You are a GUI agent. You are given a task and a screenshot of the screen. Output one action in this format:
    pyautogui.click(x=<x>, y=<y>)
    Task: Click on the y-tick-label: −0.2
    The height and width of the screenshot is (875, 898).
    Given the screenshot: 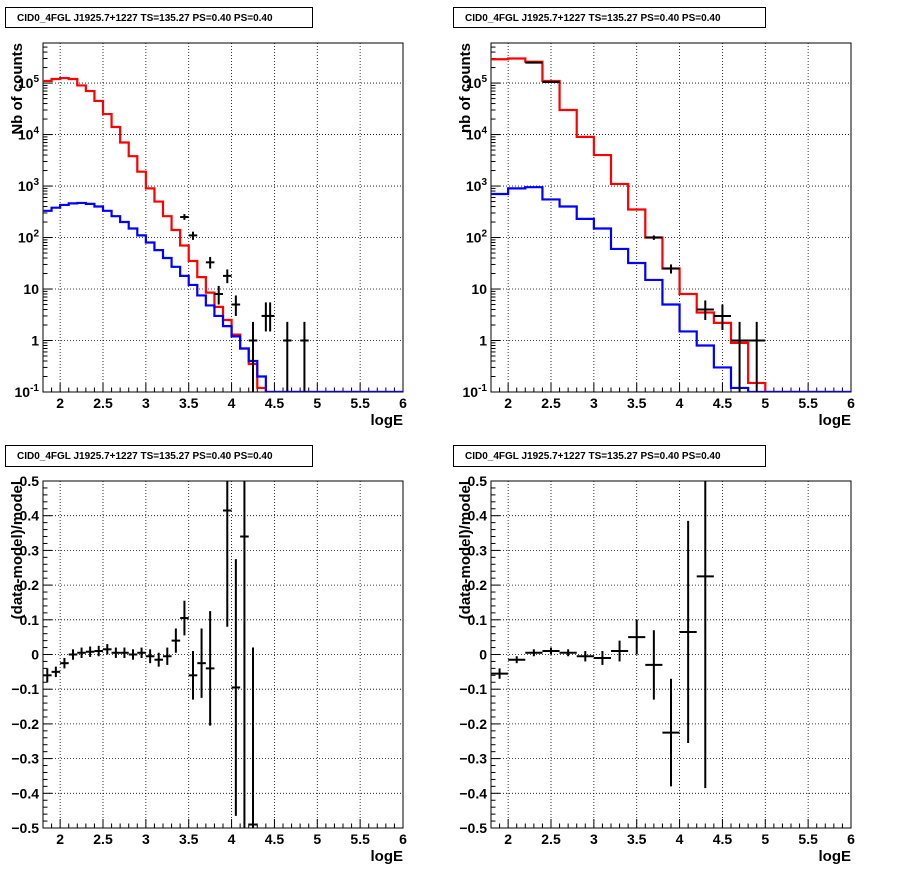 What is the action you would take?
    pyautogui.click(x=25, y=724)
    